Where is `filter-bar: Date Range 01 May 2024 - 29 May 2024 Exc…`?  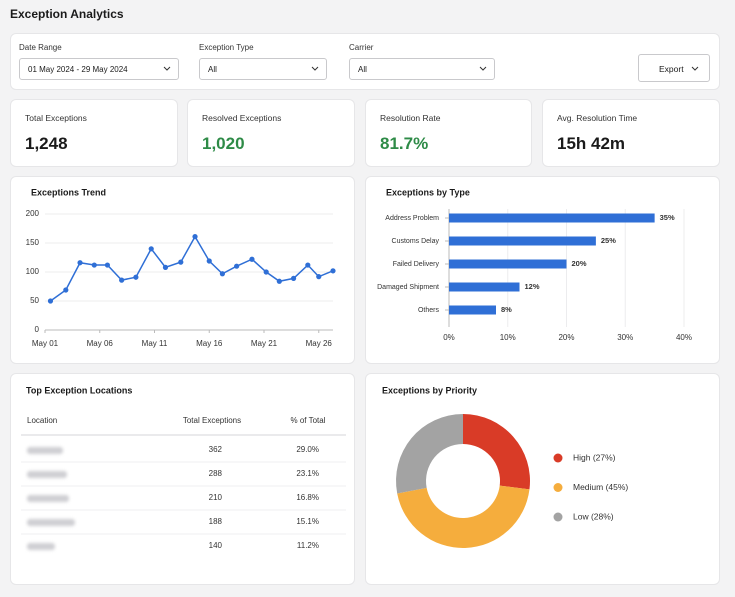 filter-bar: Date Range 01 May 2024 - 29 May 2024 Exc… is located at coordinates (365, 61).